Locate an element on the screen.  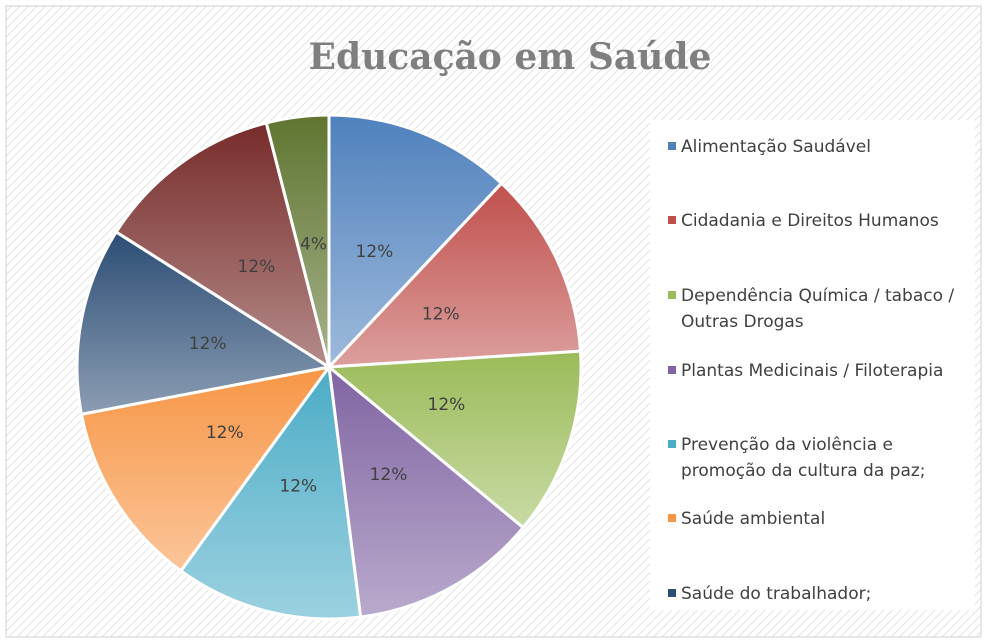
legend-label: Plantas Medicinais / Filoterapia is located at coordinates (812, 371).